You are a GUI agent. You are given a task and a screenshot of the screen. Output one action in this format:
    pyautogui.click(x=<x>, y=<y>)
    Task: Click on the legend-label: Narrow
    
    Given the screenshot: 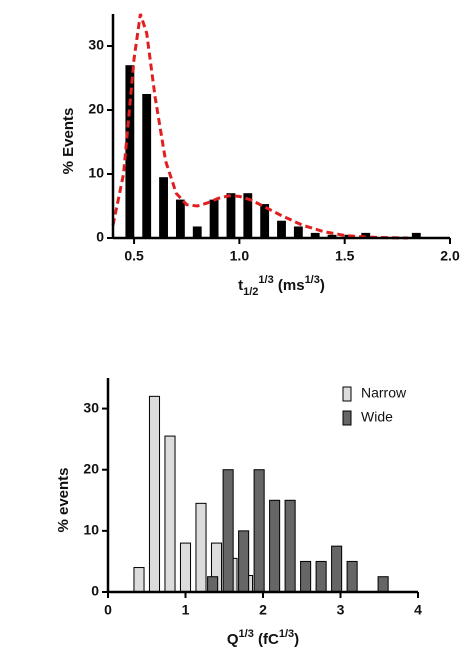 What is the action you would take?
    pyautogui.click(x=384, y=393)
    